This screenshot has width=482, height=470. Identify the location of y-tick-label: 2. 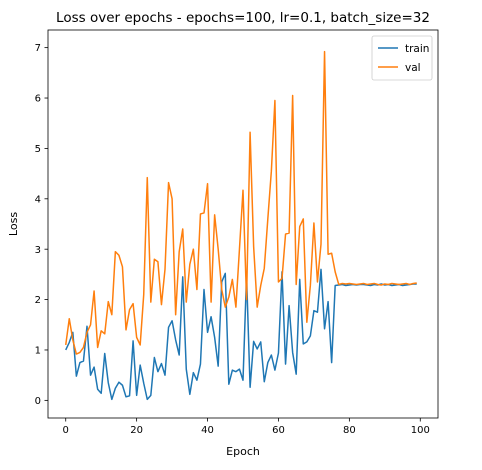
(38, 300).